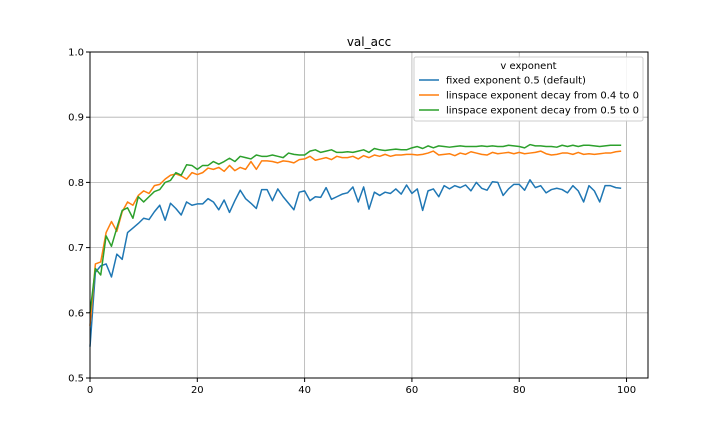 This screenshot has width=720, height=432. I want to click on y-tick-label: 0.5, so click(76, 379).